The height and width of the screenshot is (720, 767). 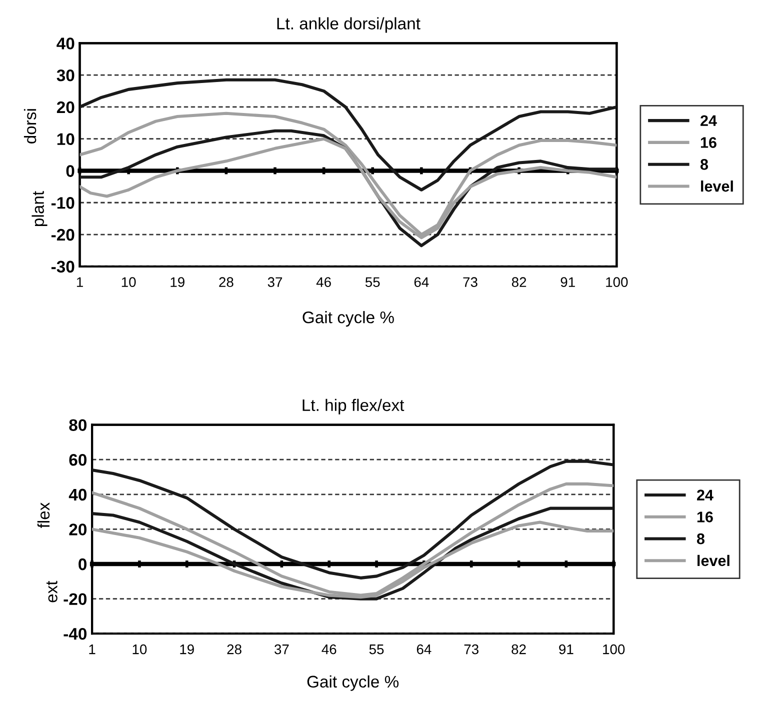 What do you see at coordinates (75, 634) in the screenshot?
I see `y-tick-label: -40` at bounding box center [75, 634].